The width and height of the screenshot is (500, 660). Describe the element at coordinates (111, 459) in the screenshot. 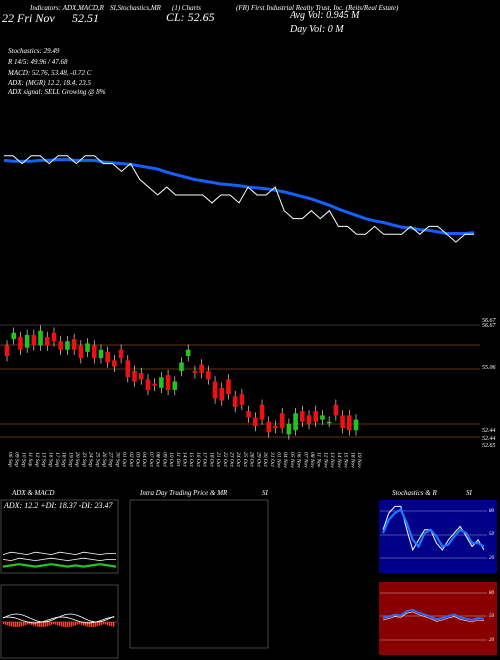

I see `x-tick-label: 27 Sep` at that location.